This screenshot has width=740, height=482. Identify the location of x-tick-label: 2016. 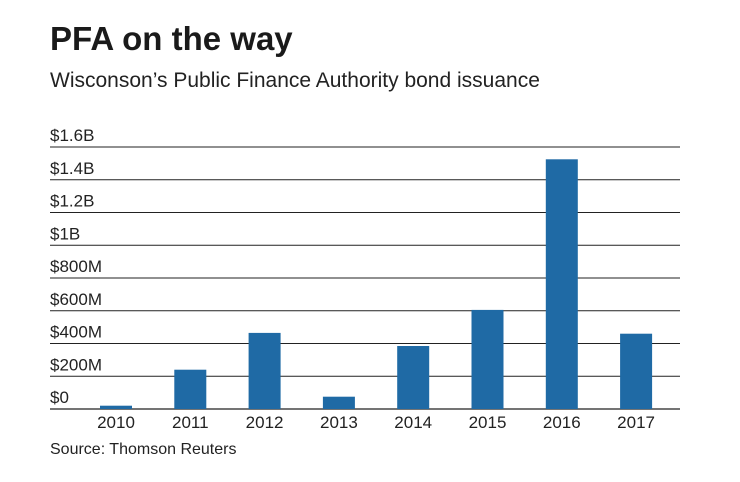
(562, 422).